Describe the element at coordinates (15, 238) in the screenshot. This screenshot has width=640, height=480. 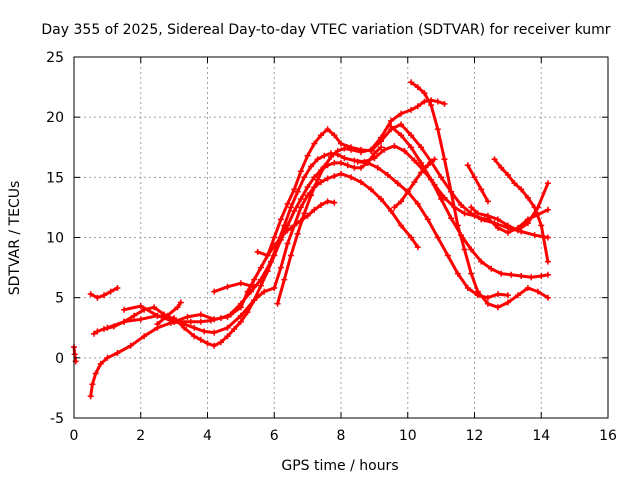
I see `y-axis-label: SDTVAR / TECUs` at that location.